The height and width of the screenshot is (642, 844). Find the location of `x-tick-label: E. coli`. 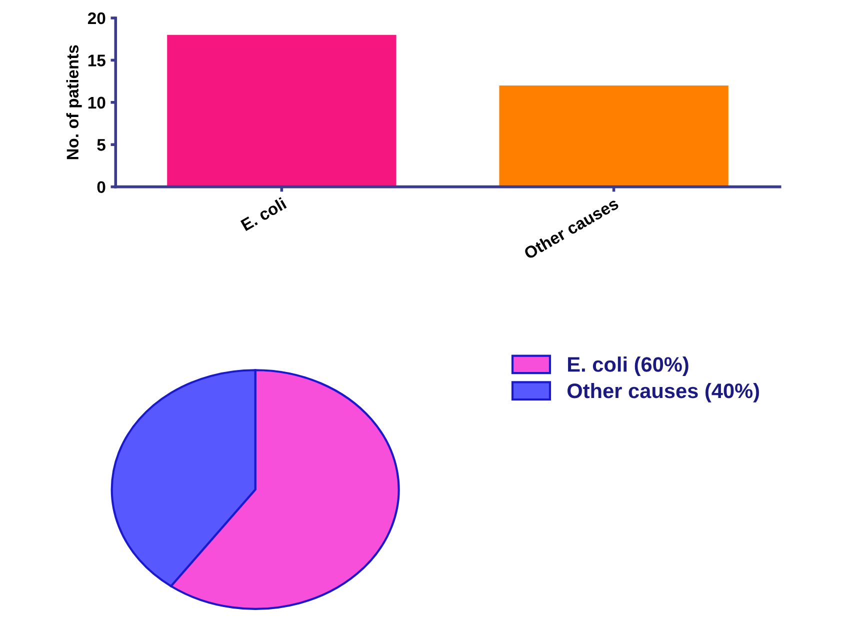

x-tick-label: E. coli is located at coordinates (263, 214).